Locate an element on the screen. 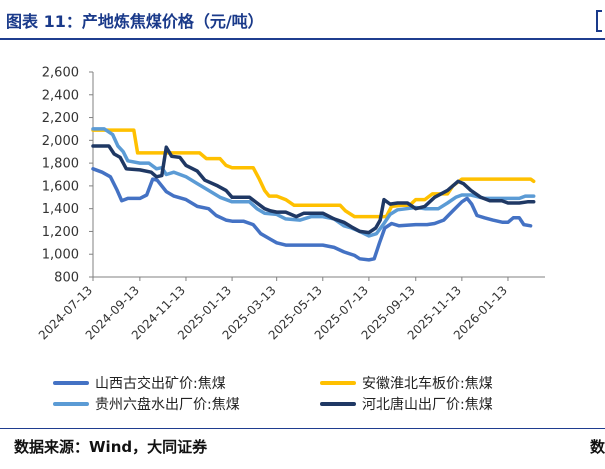 This screenshot has height=469, width=605. page-title: 图表 11：产地炼焦煤价格（元/吨） is located at coordinates (135, 21).